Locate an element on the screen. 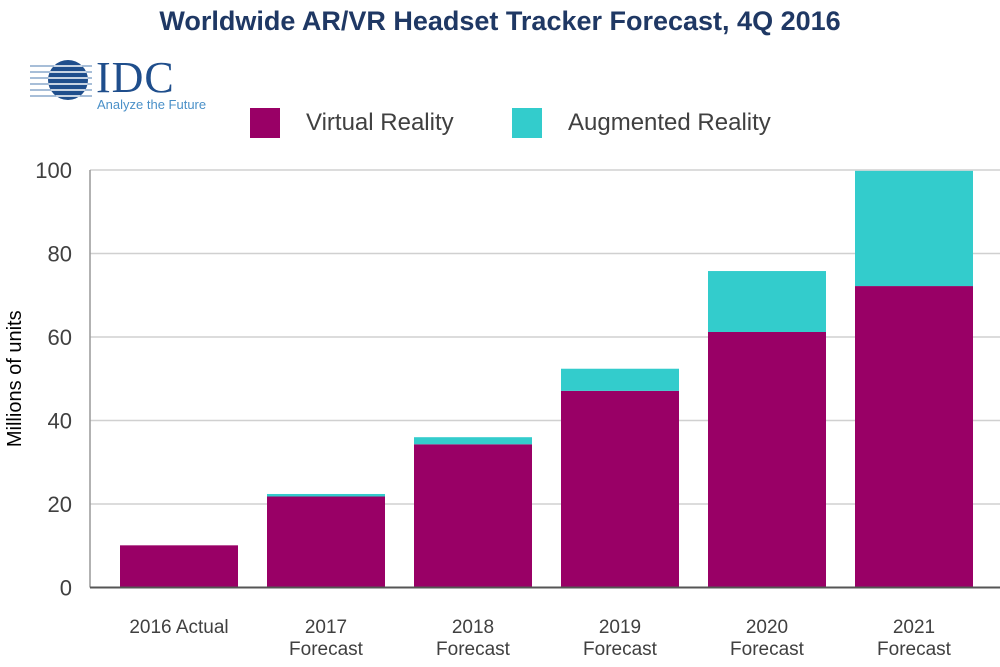  logo-tagline: Analyze the Future is located at coordinates (152, 104).